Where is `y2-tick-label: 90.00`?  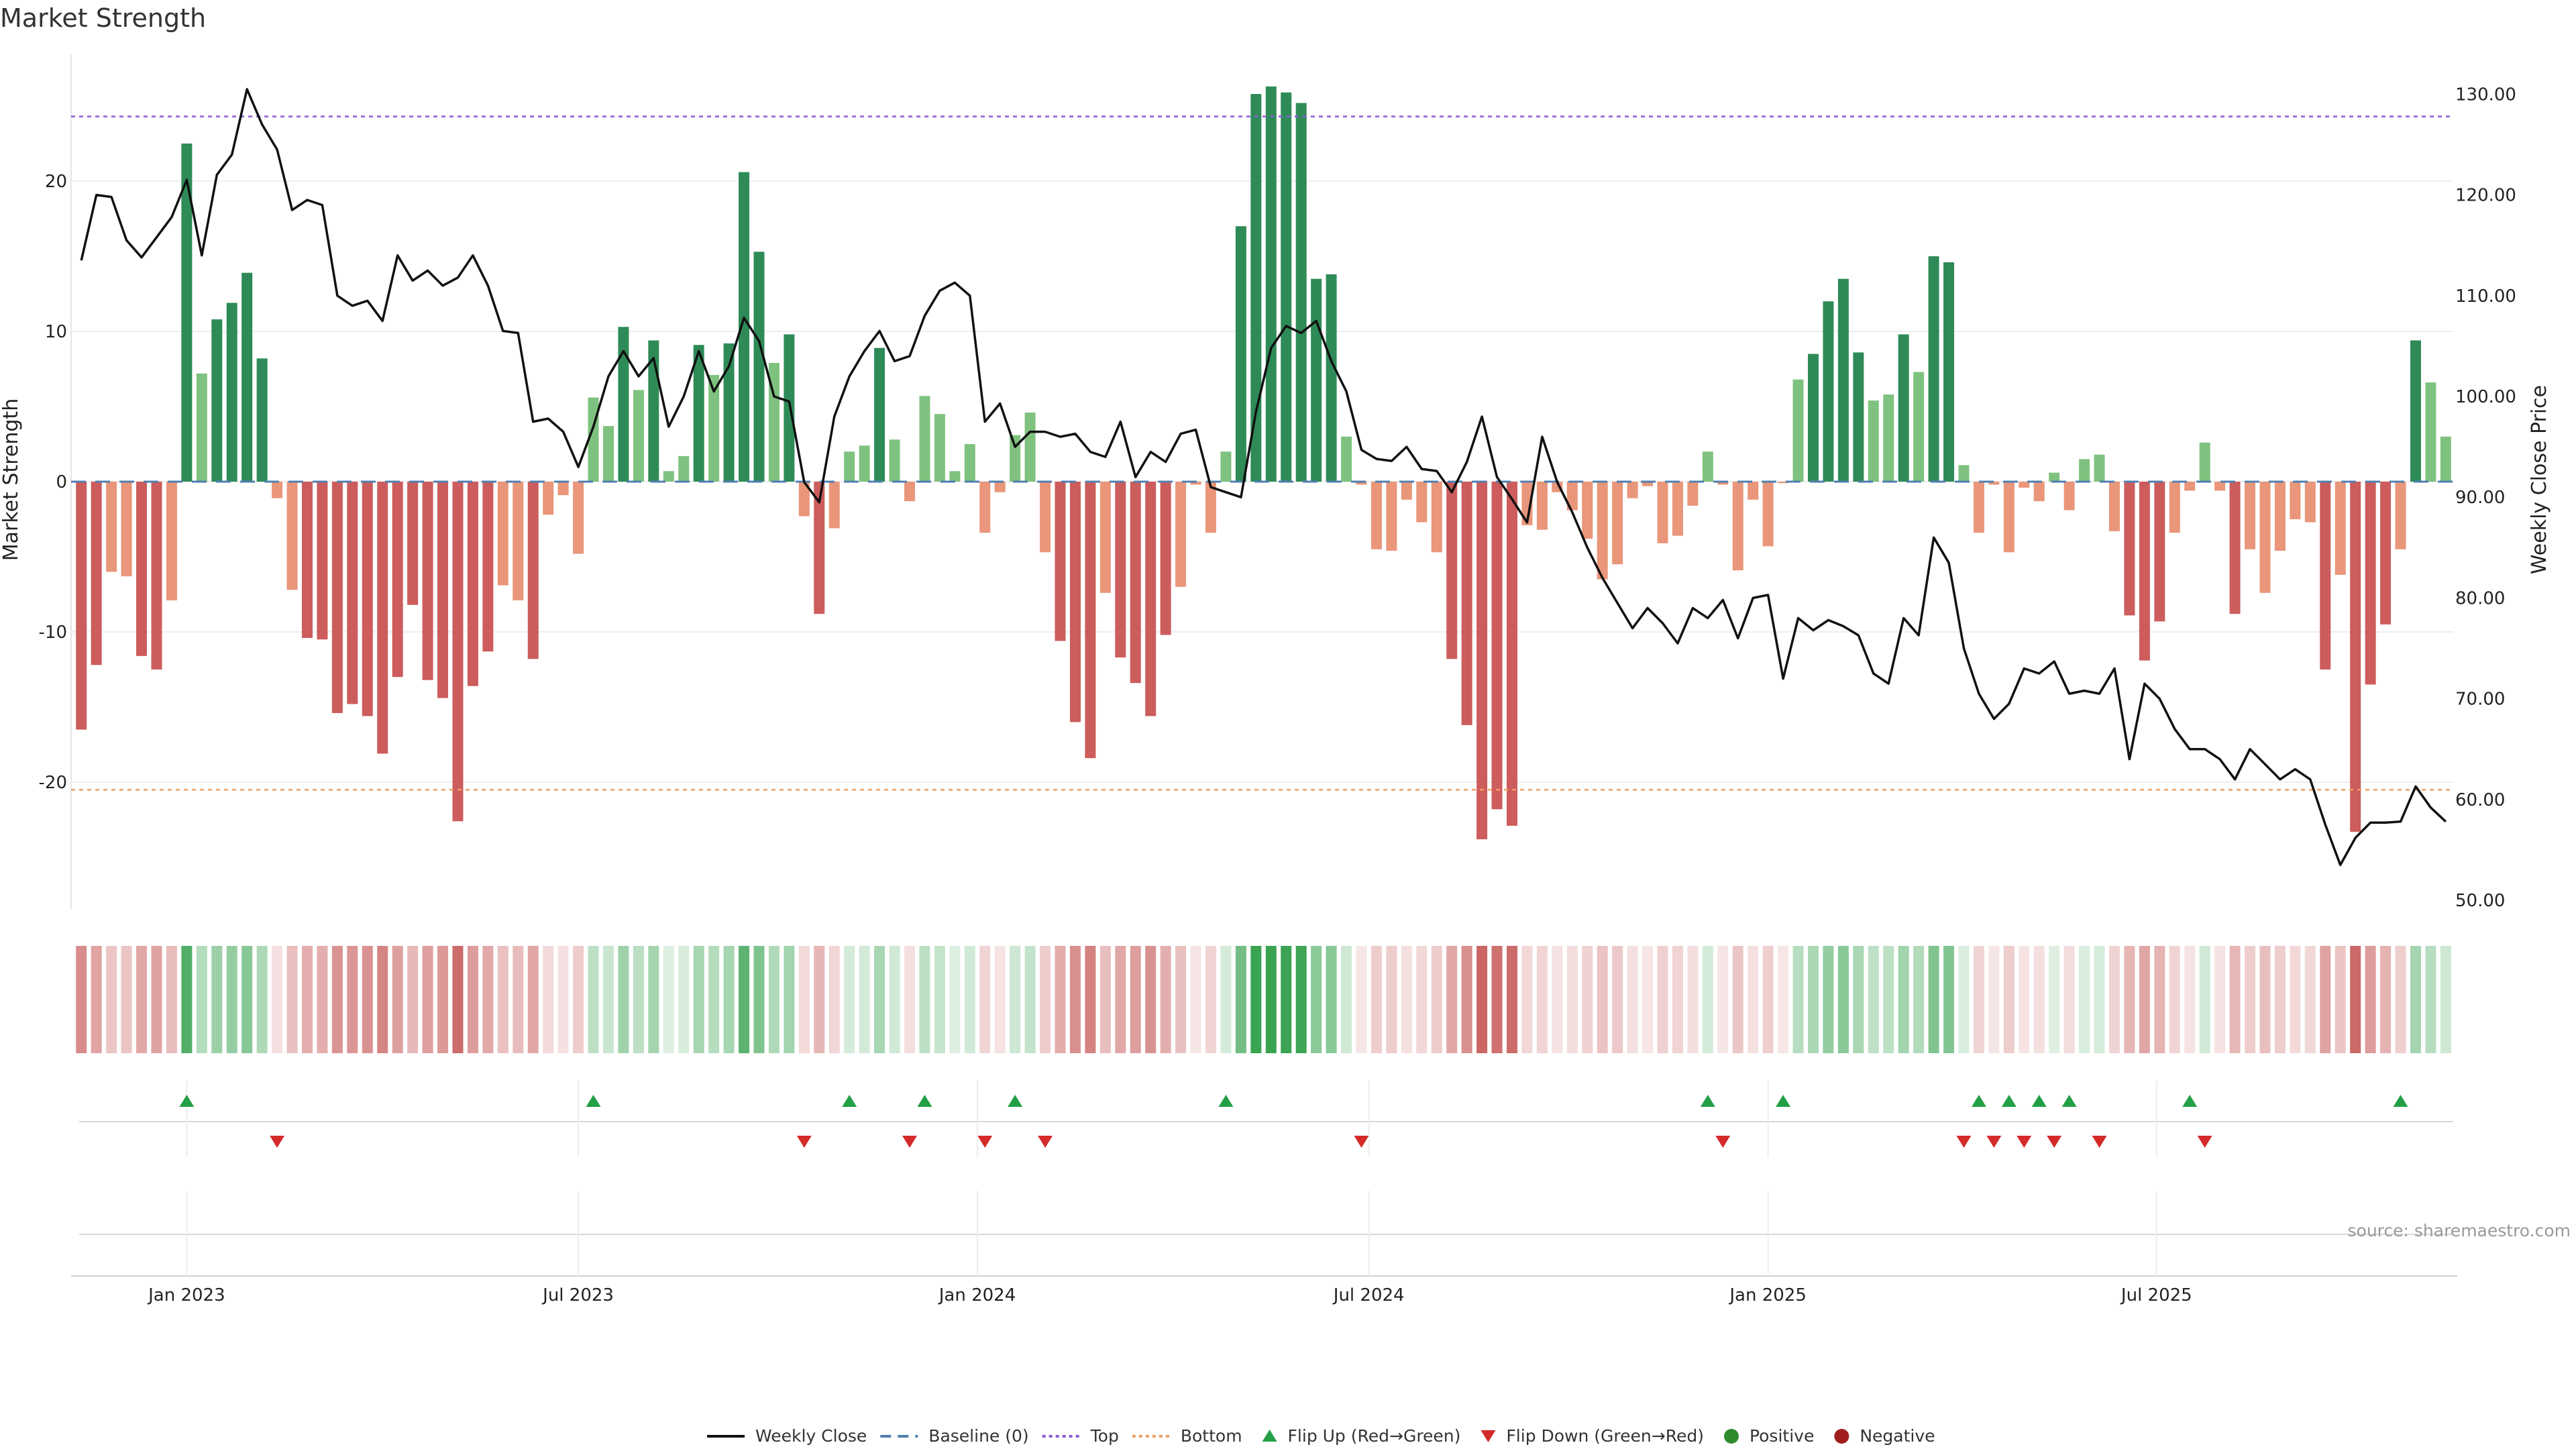 y2-tick-label: 90.00 is located at coordinates (2480, 498).